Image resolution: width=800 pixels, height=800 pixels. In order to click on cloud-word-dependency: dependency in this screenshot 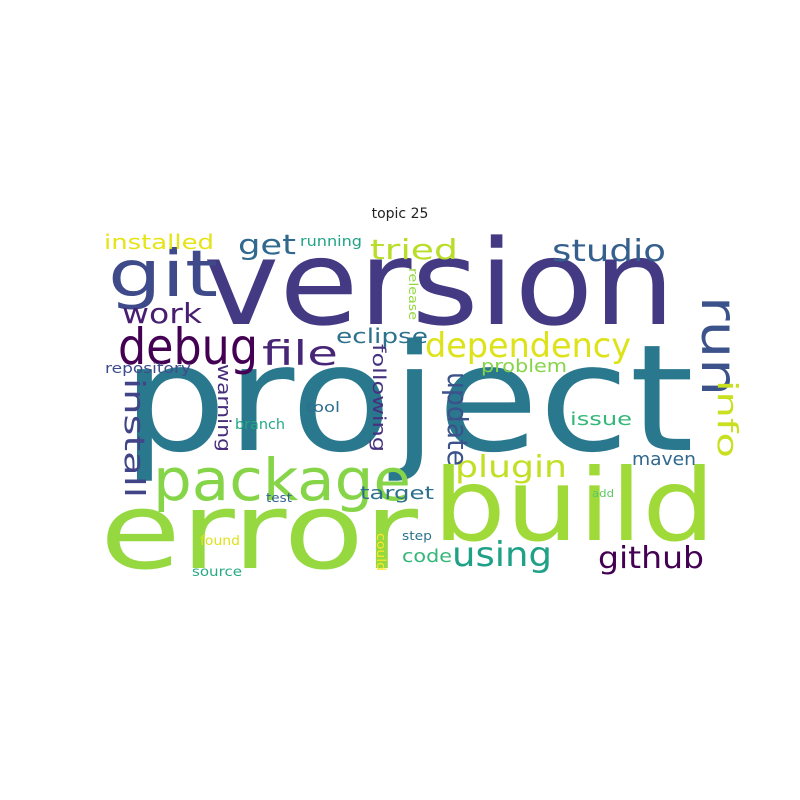, I will do `click(528, 346)`.